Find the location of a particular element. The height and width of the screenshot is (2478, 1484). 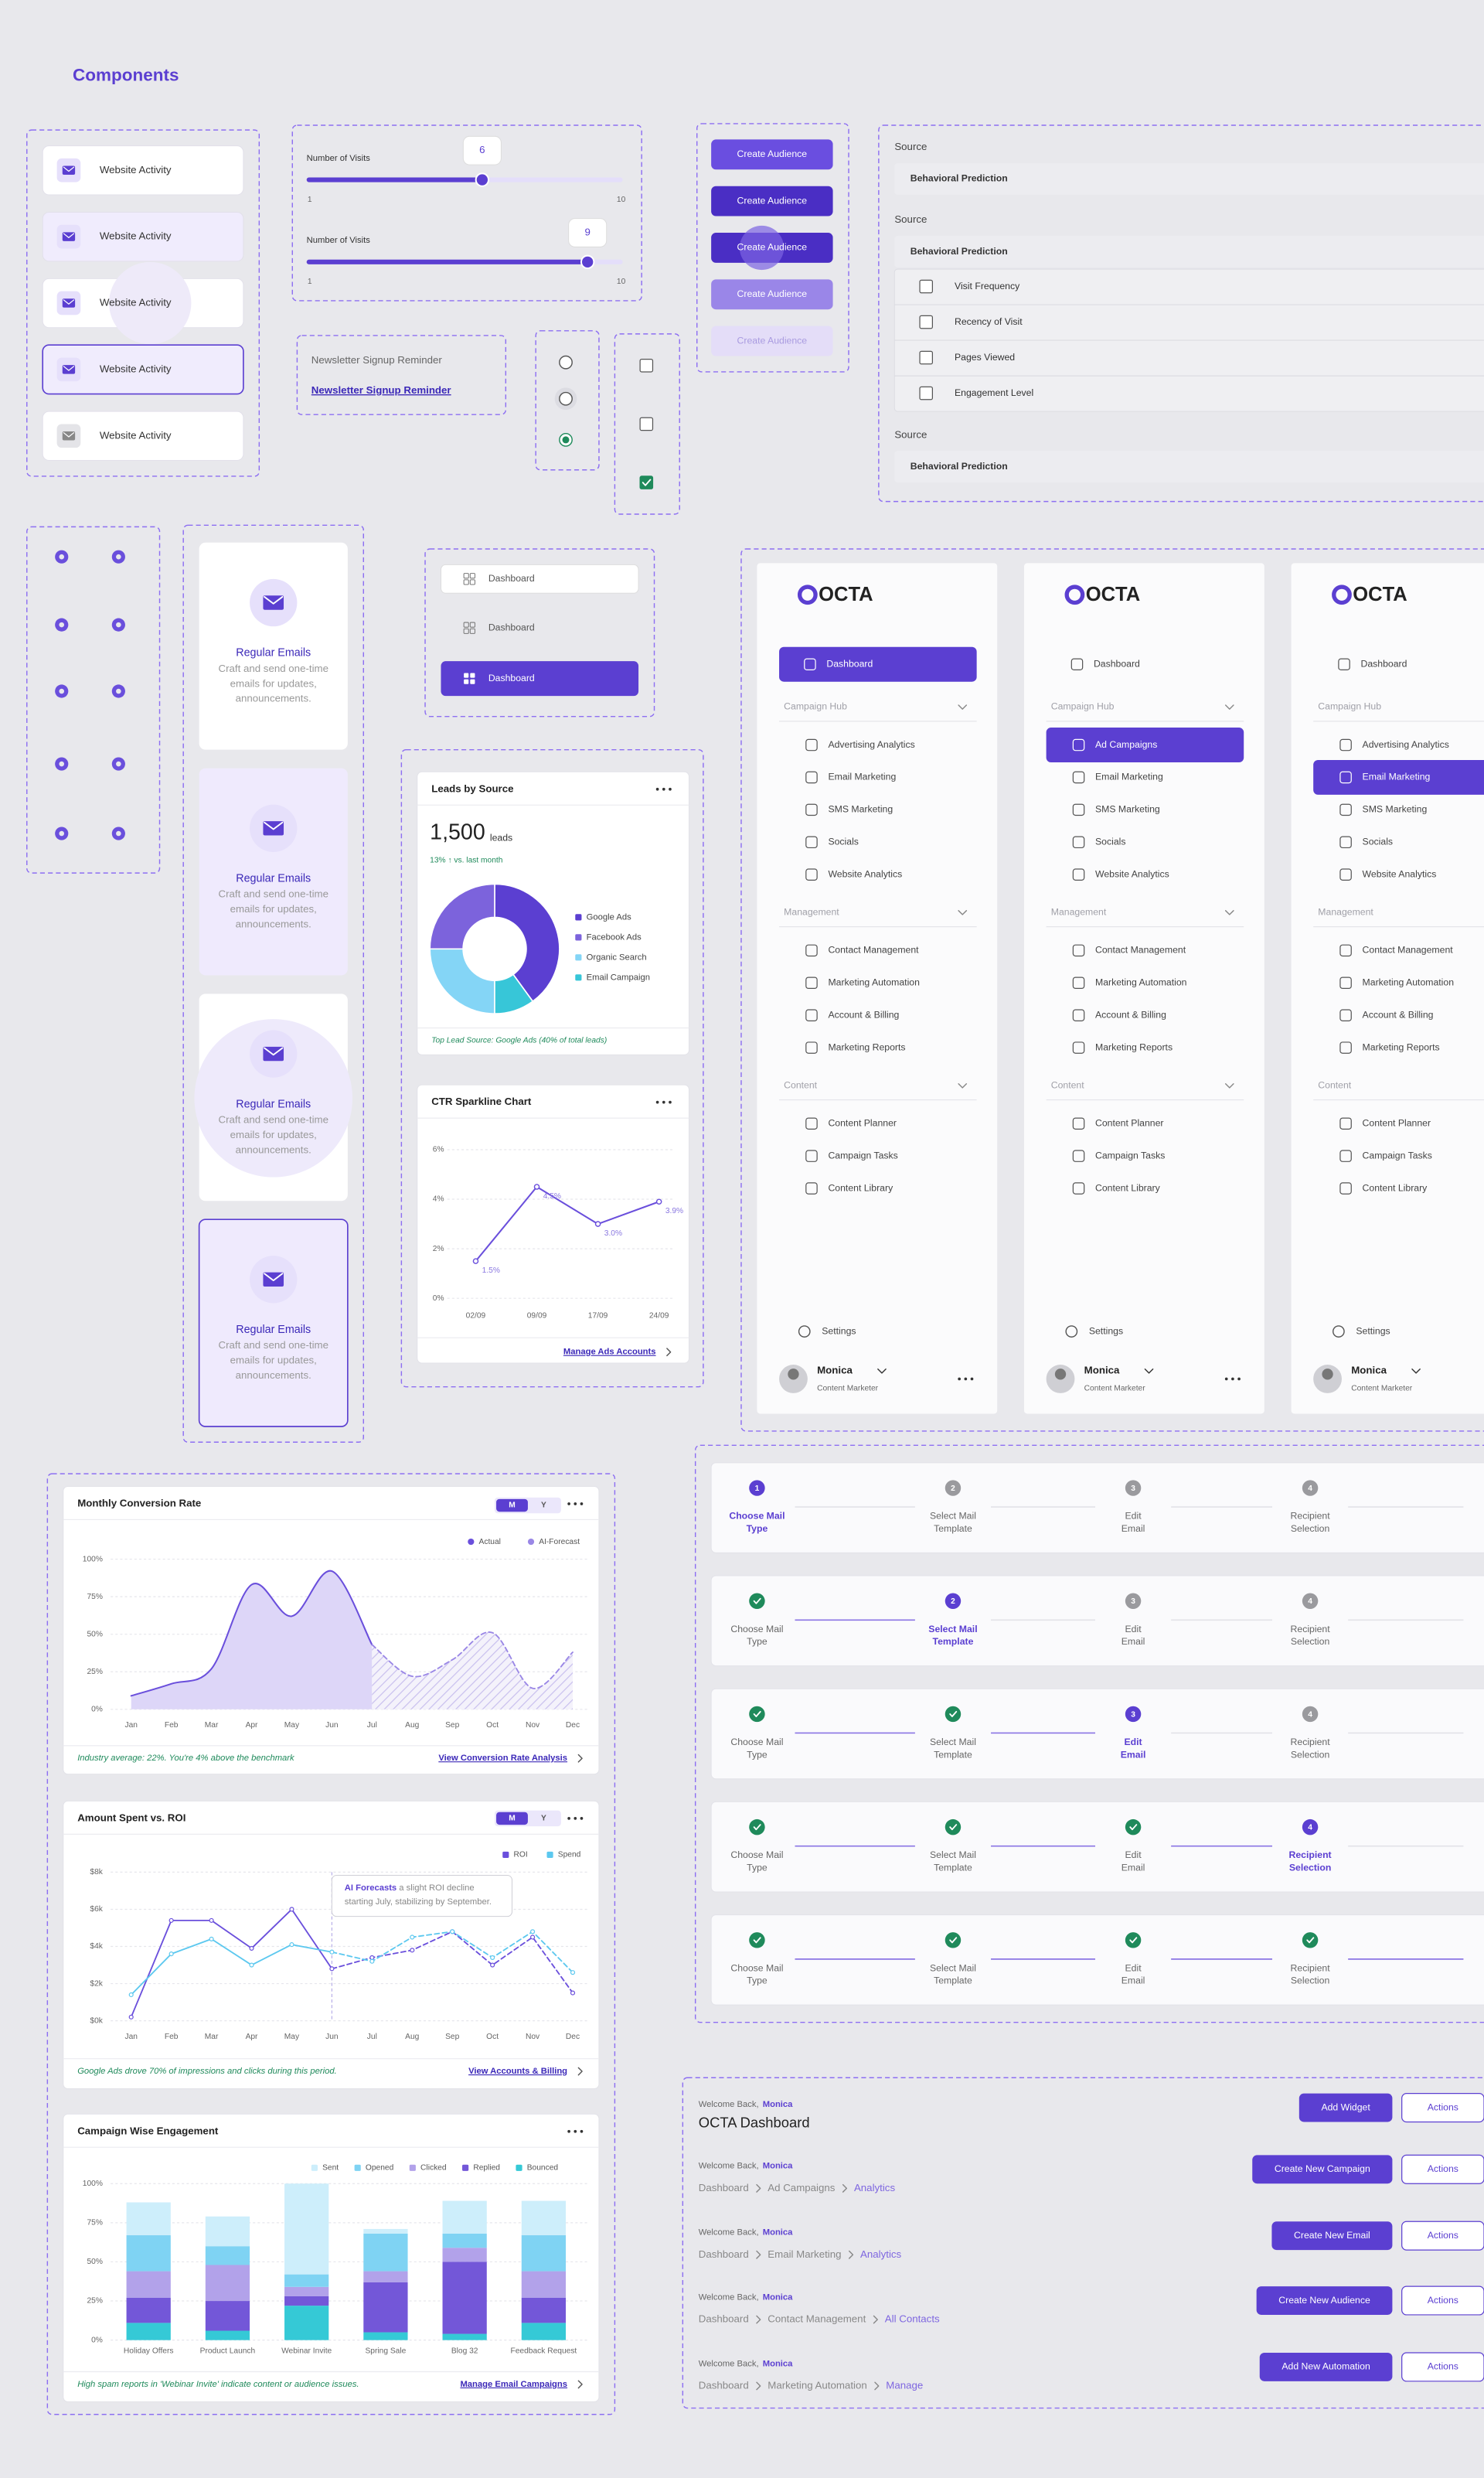

footer-link: View Conversion Rate Analysis is located at coordinates (502, 1758).